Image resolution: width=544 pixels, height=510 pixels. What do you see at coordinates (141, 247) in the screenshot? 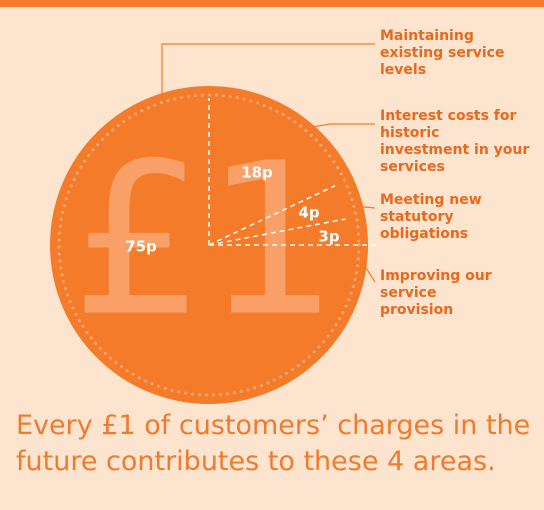
I see `value-label: 75p` at bounding box center [141, 247].